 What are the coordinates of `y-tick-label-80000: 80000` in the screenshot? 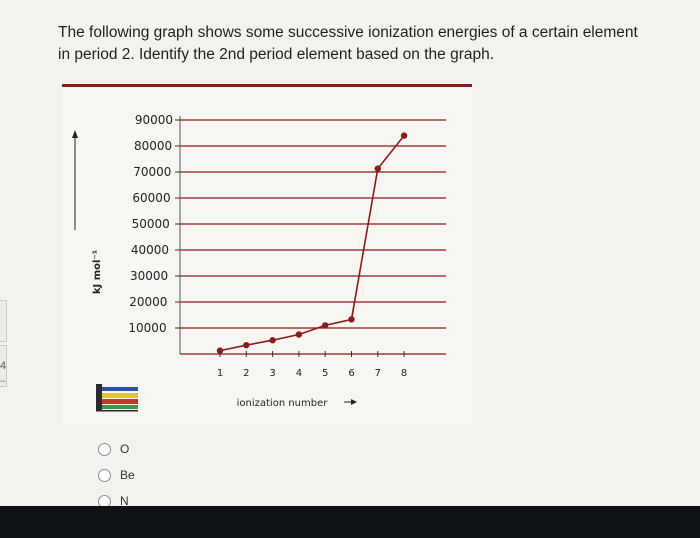 It's located at (153, 146).